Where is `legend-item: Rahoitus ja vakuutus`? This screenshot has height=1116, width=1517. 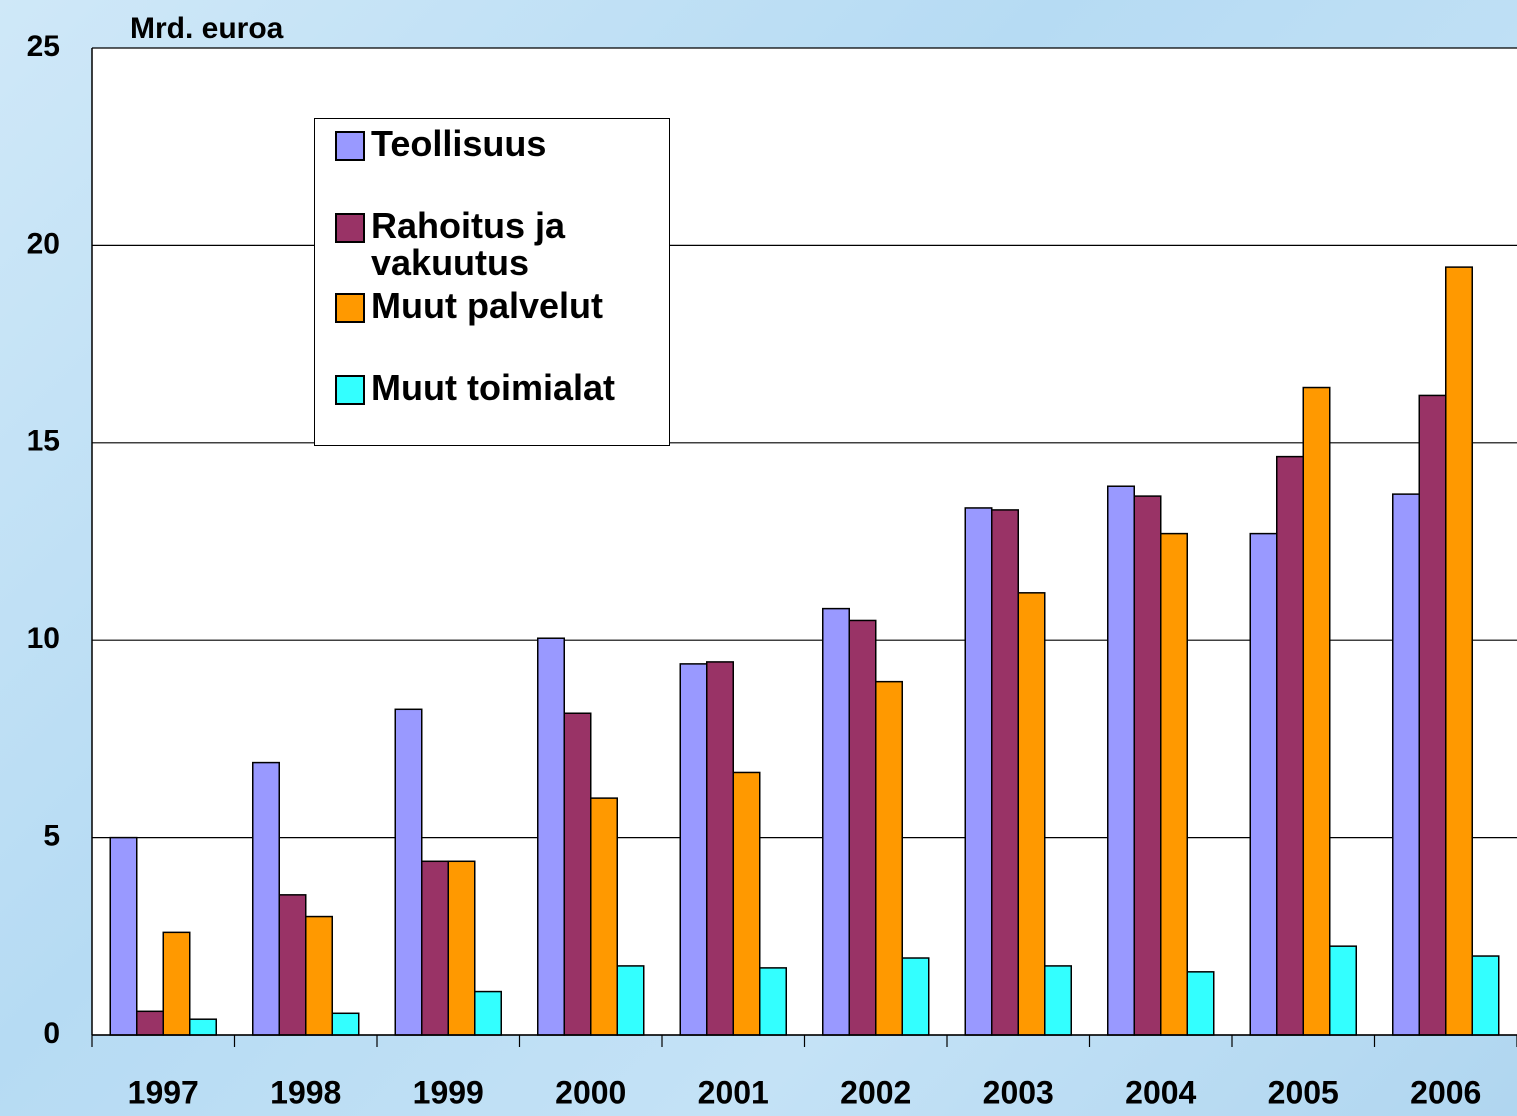
legend-item: Rahoitus ja vakuutus is located at coordinates (502, 247).